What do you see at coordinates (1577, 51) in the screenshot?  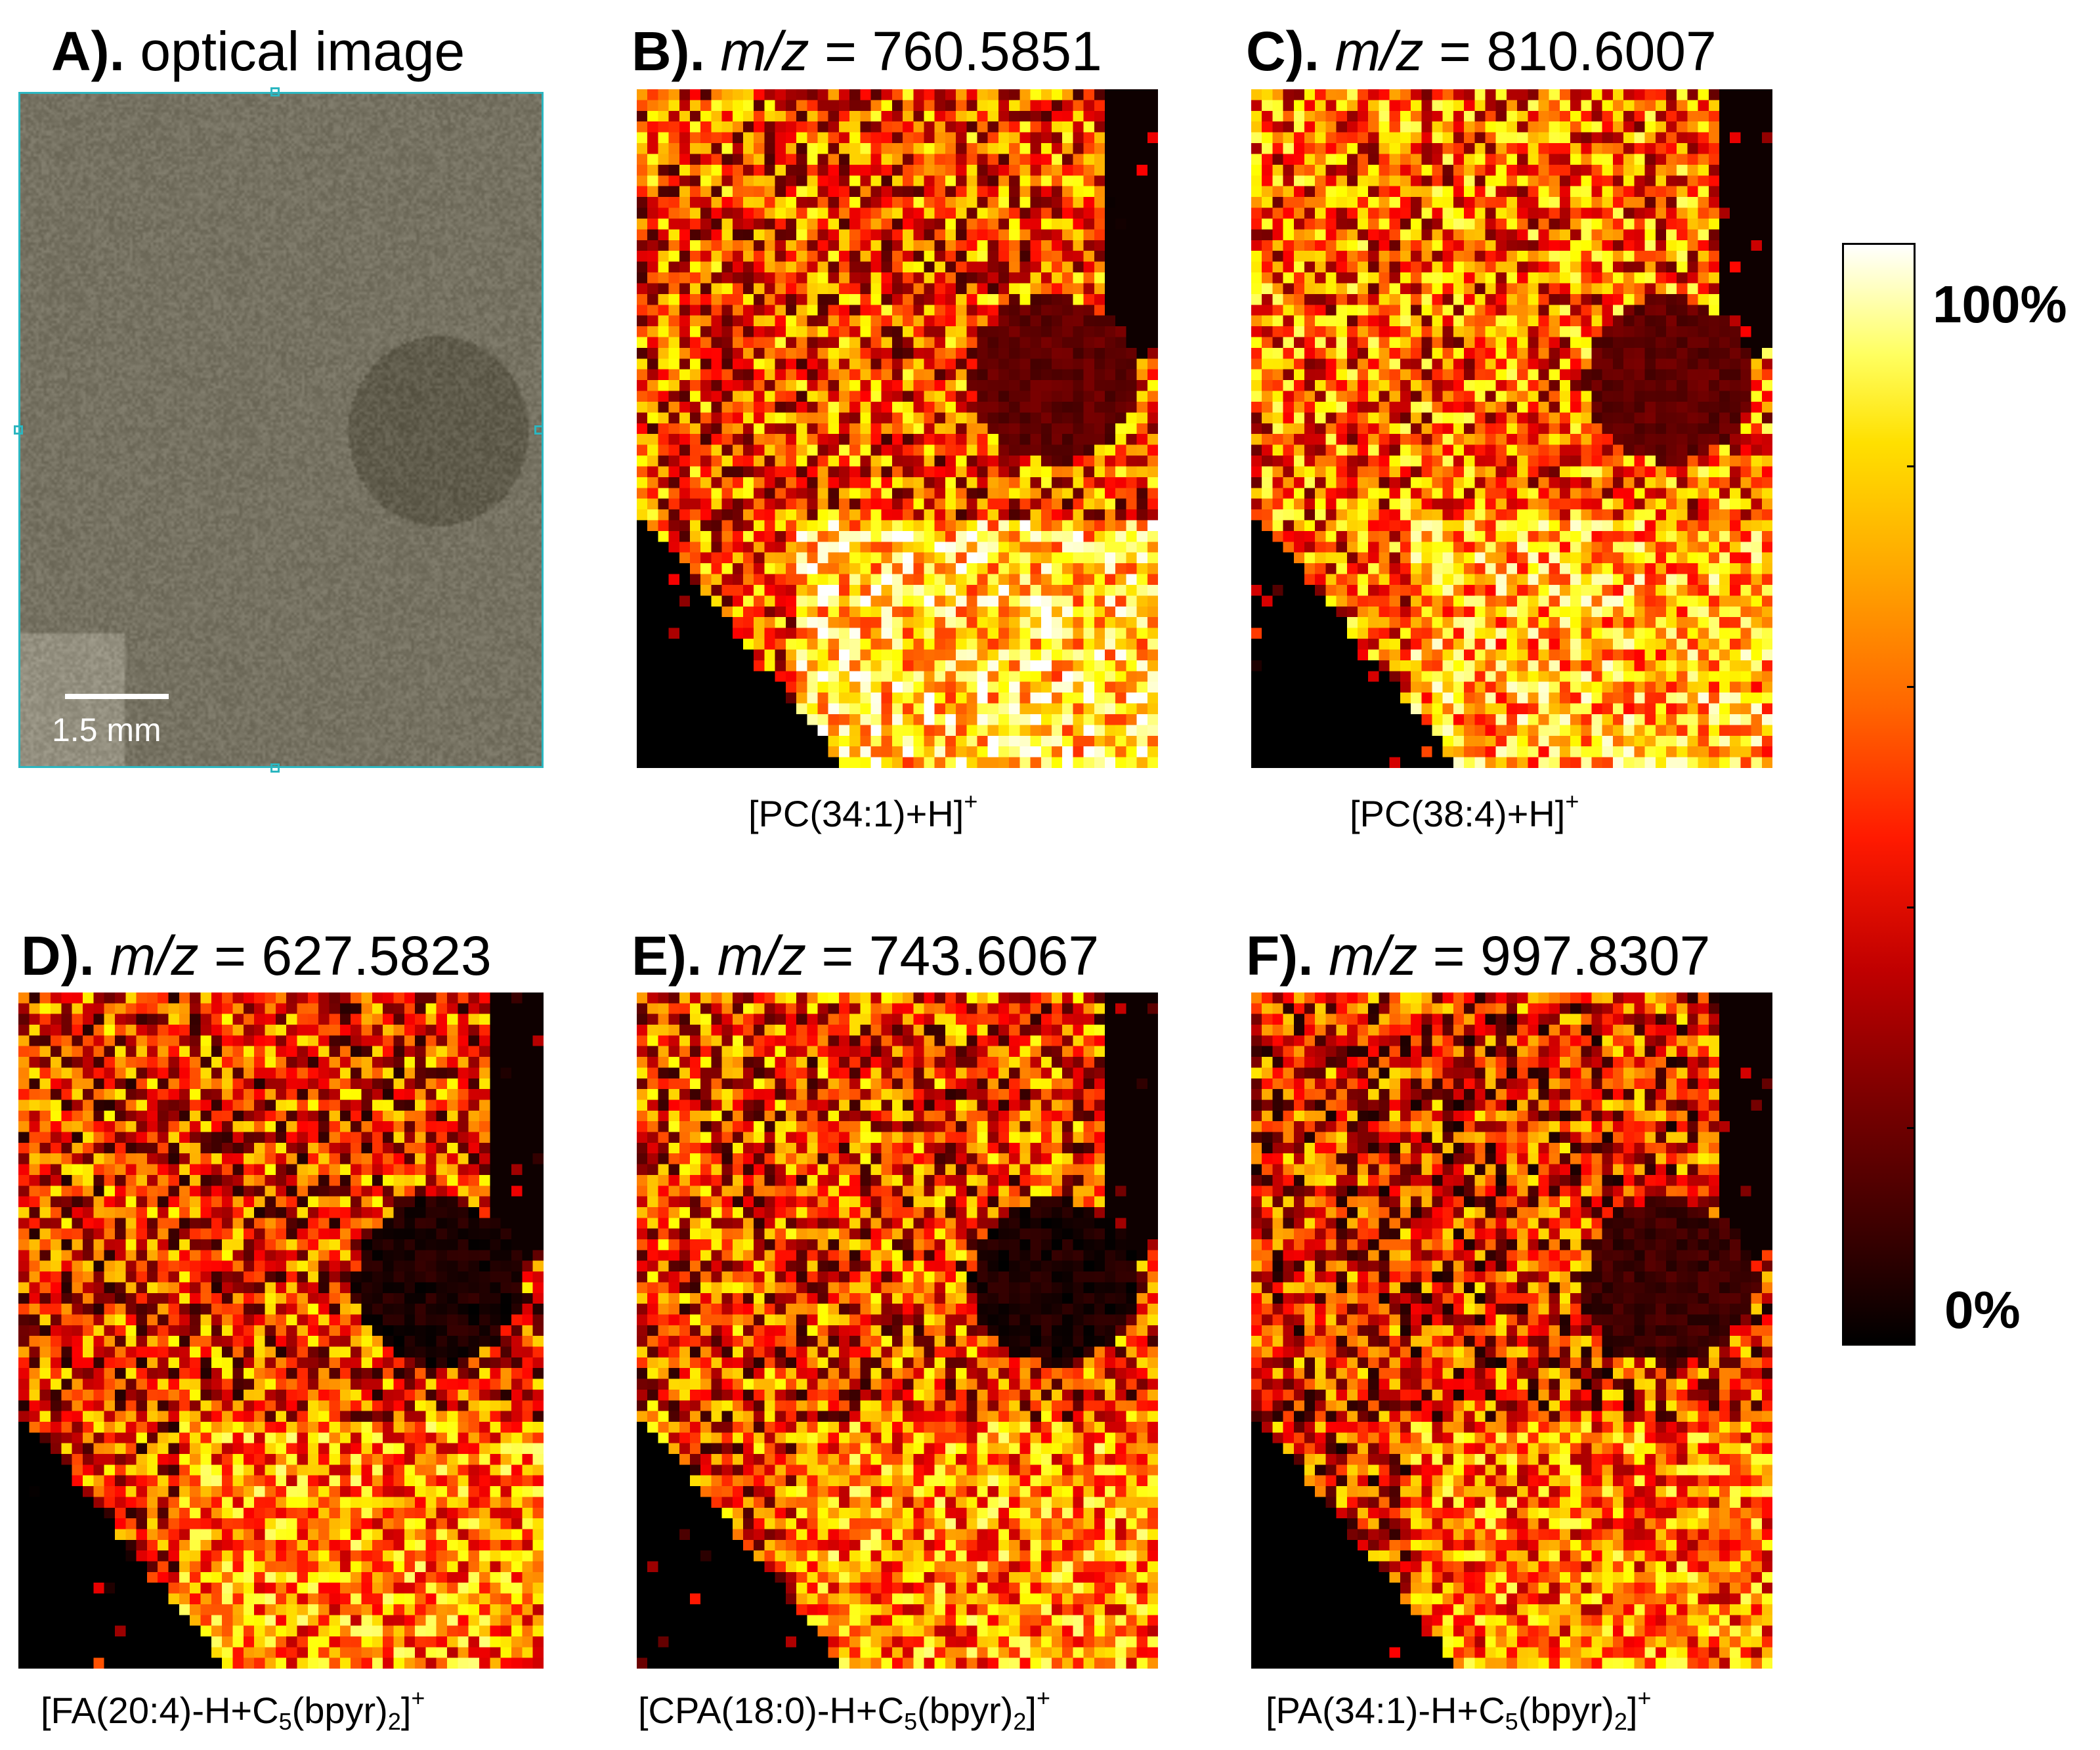 I see `panel-c-mz-value: = 810.6007` at bounding box center [1577, 51].